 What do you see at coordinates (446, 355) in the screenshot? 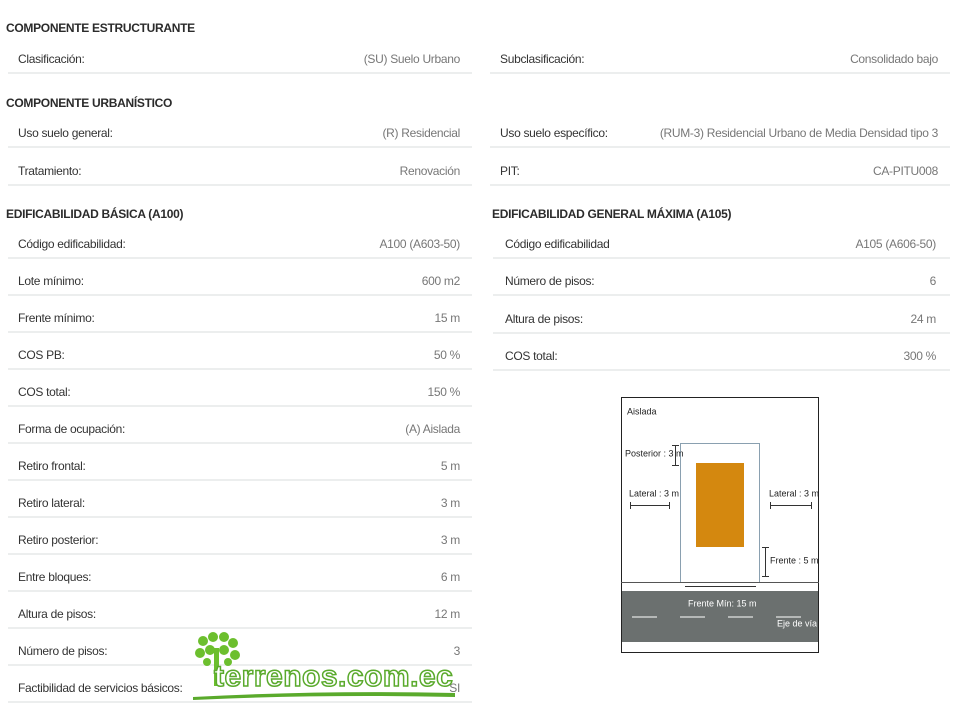
I see `row-value: 50 %` at bounding box center [446, 355].